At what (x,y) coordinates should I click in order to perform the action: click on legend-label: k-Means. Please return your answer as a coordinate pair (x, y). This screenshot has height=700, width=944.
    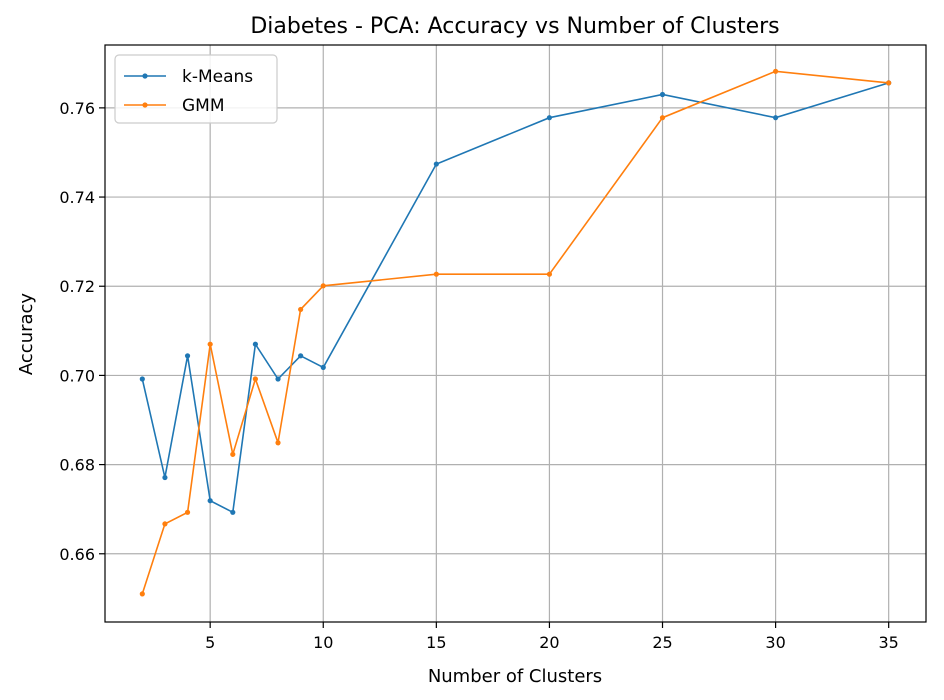
    Looking at the image, I should click on (217, 77).